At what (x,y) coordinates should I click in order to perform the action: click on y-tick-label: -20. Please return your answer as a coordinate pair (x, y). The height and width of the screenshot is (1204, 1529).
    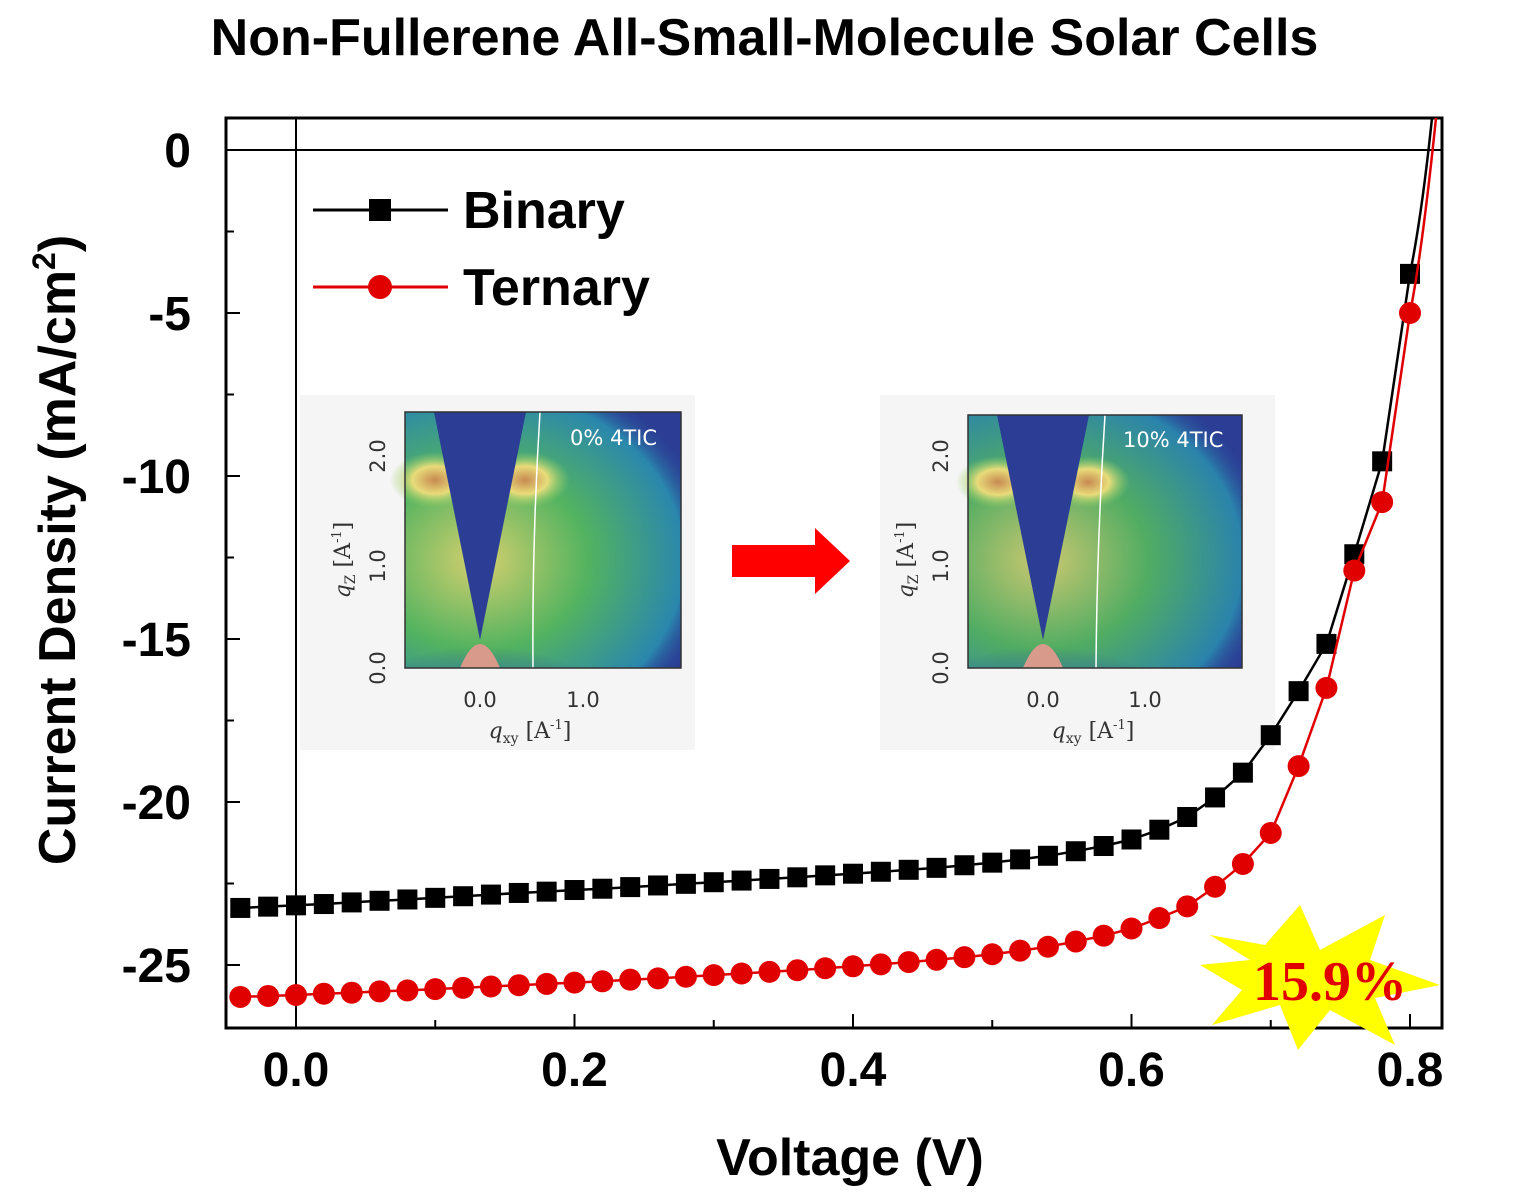
    Looking at the image, I should click on (156, 803).